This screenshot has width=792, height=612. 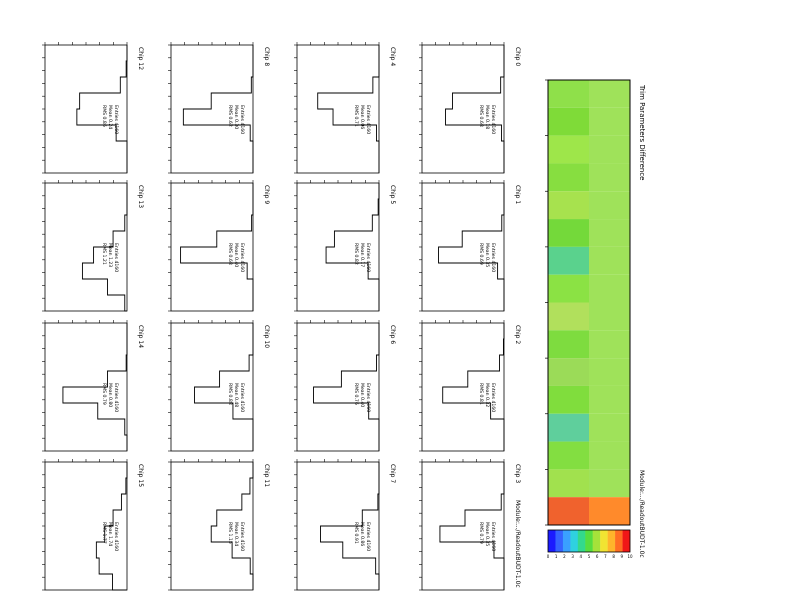 What do you see at coordinates (110, 117) in the screenshot?
I see `stats-line: Mean 0.24` at bounding box center [110, 117].